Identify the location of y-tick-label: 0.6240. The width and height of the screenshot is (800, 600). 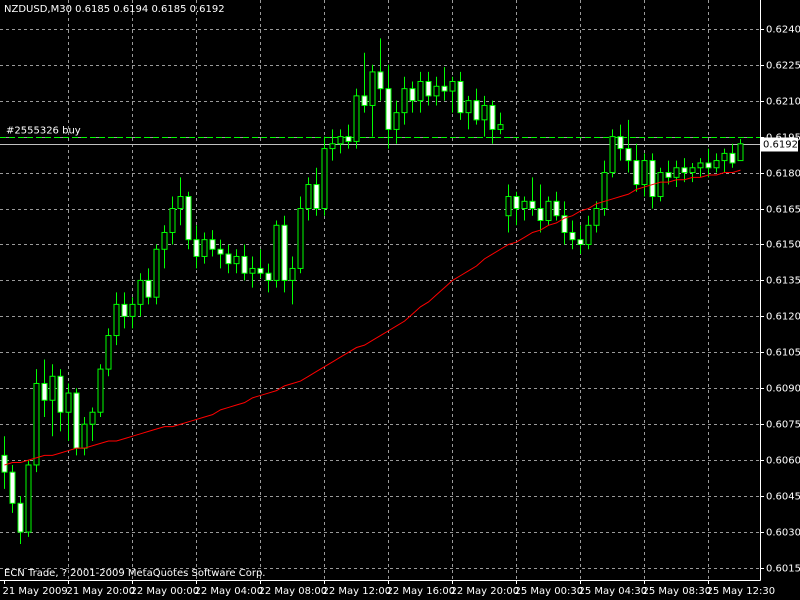
(783, 30).